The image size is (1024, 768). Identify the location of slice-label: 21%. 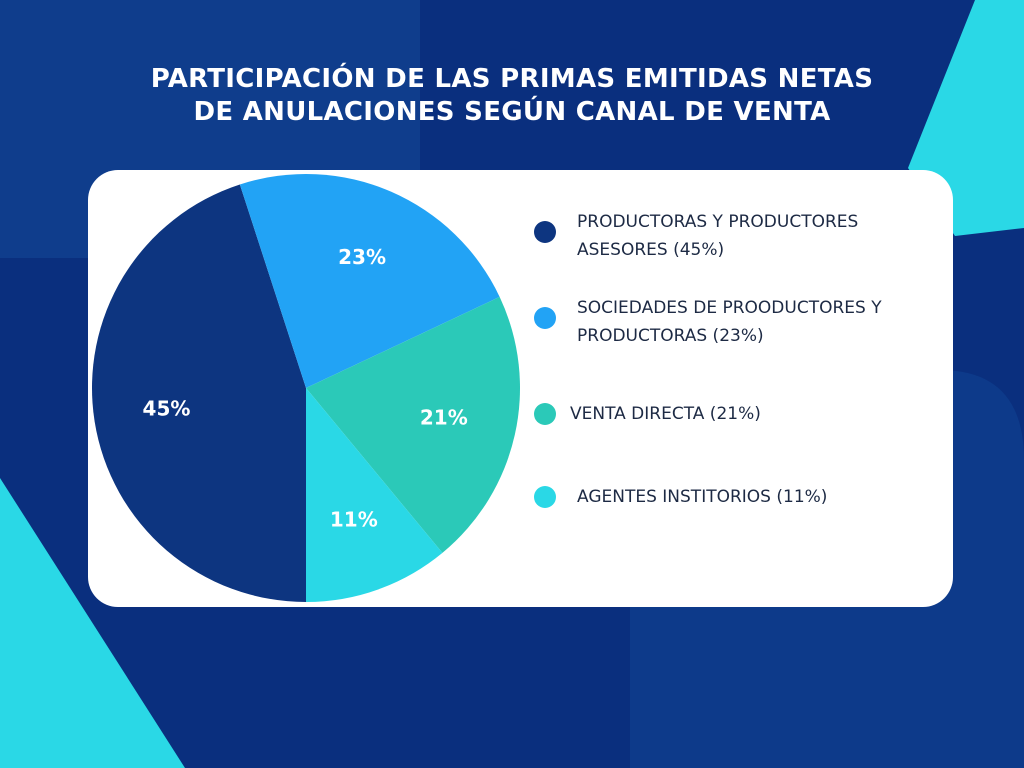
(444, 417).